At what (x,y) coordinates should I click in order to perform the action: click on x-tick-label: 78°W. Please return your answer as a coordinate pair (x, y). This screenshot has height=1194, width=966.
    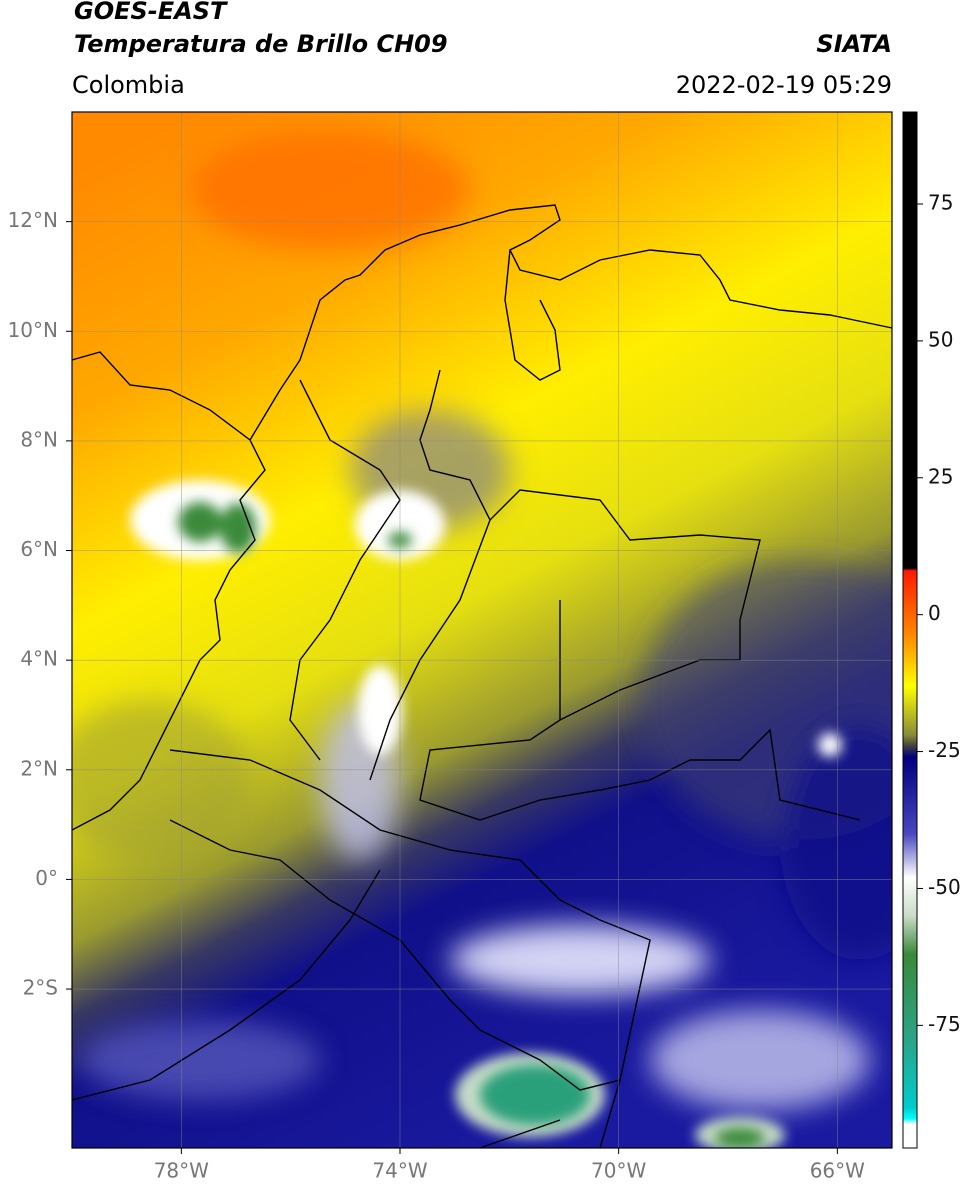
    Looking at the image, I should click on (181, 1171).